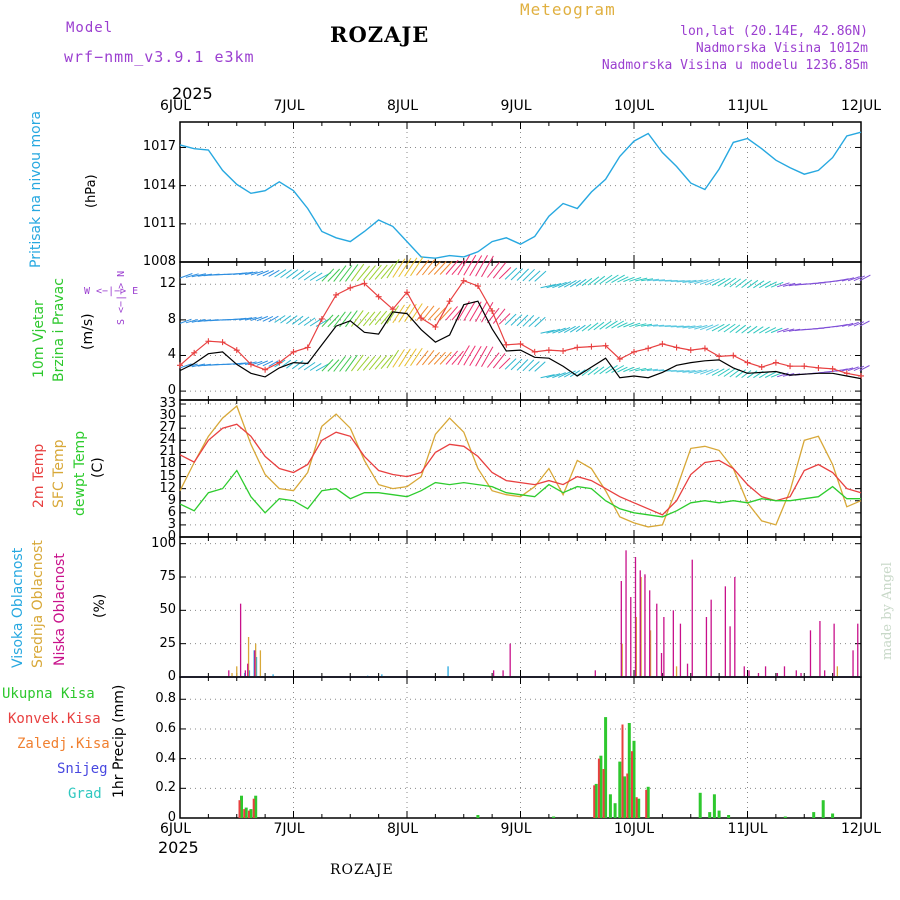 The width and height of the screenshot is (900, 900). Describe the element at coordinates (176, 106) in the screenshot. I see `x-label-top: 6JUL` at that location.